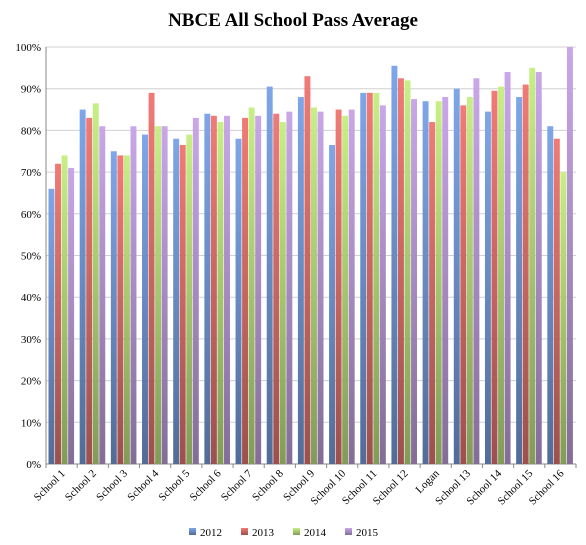 The height and width of the screenshot is (545, 586). Describe the element at coordinates (33, 465) in the screenshot. I see `y-tick-label: 0%` at that location.